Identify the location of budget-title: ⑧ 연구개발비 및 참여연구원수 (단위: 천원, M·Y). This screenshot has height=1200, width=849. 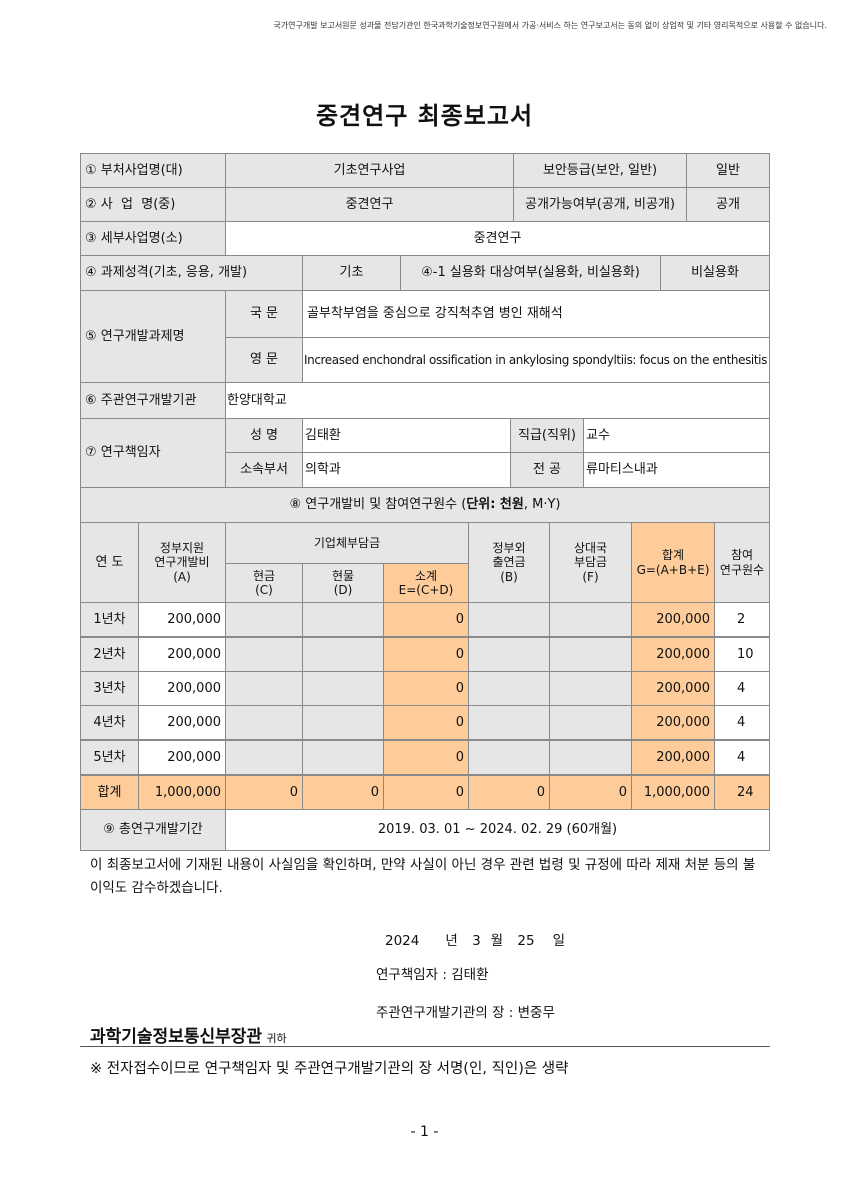
(425, 505).